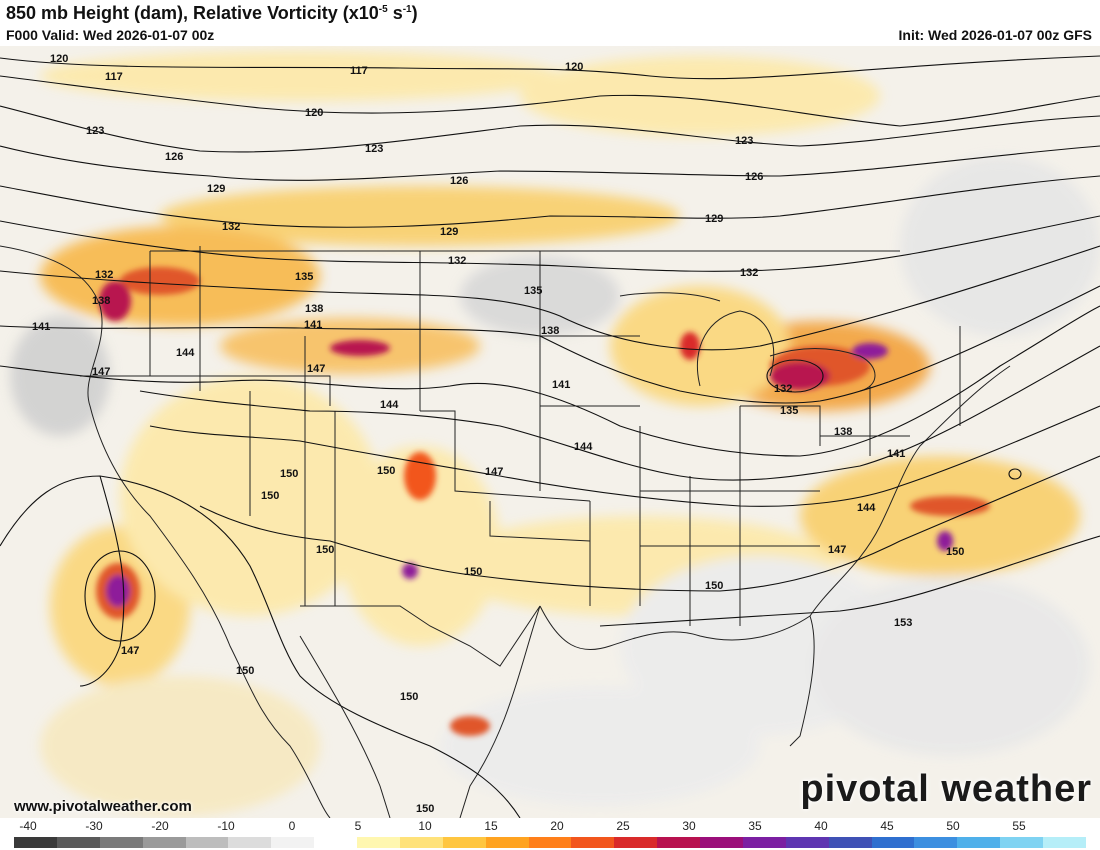 This screenshot has width=1100, height=850. I want to click on colorbar-tick-label: 5, so click(358, 826).